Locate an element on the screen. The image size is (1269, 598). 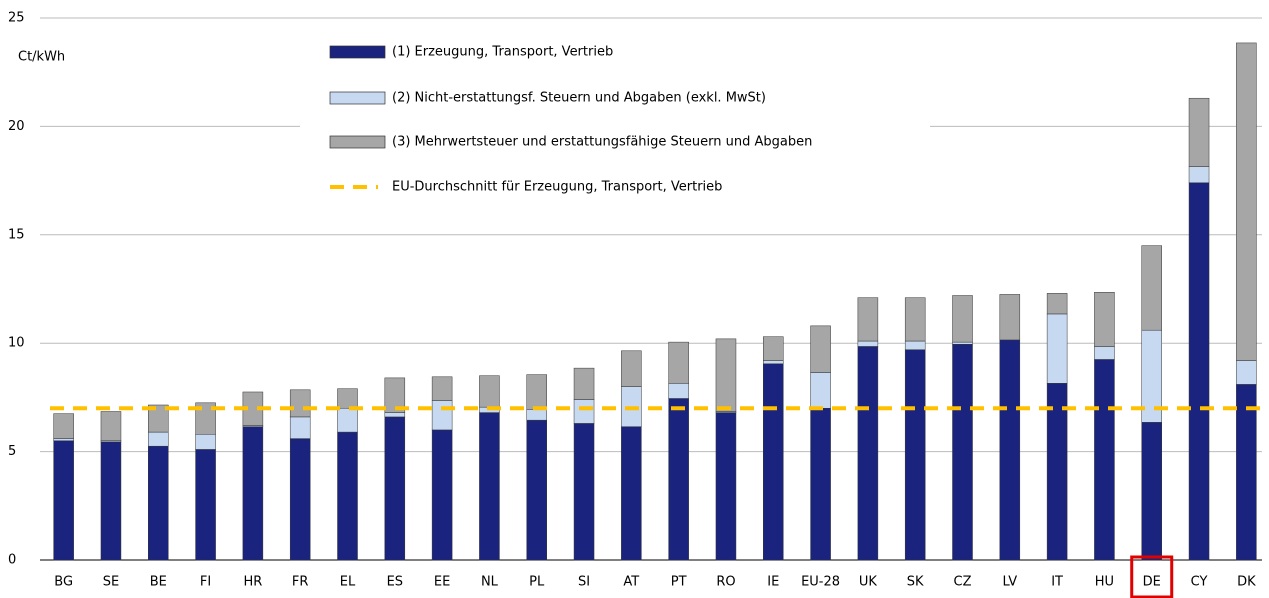
x-tick-label: SE is located at coordinates (111, 582).